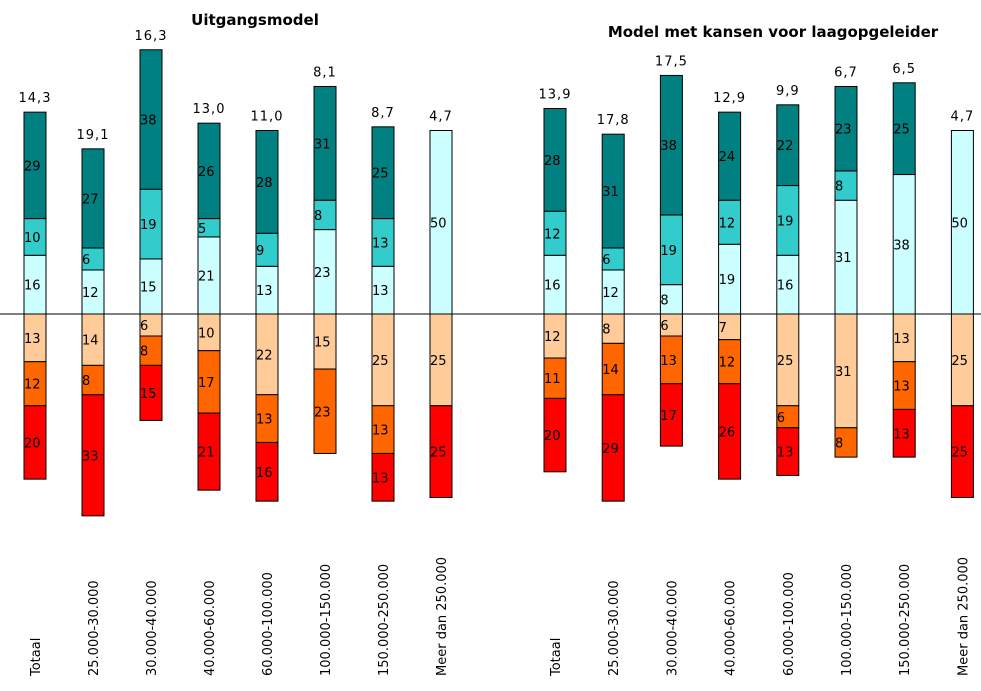  I want to click on score-label: 9,9, so click(788, 91).